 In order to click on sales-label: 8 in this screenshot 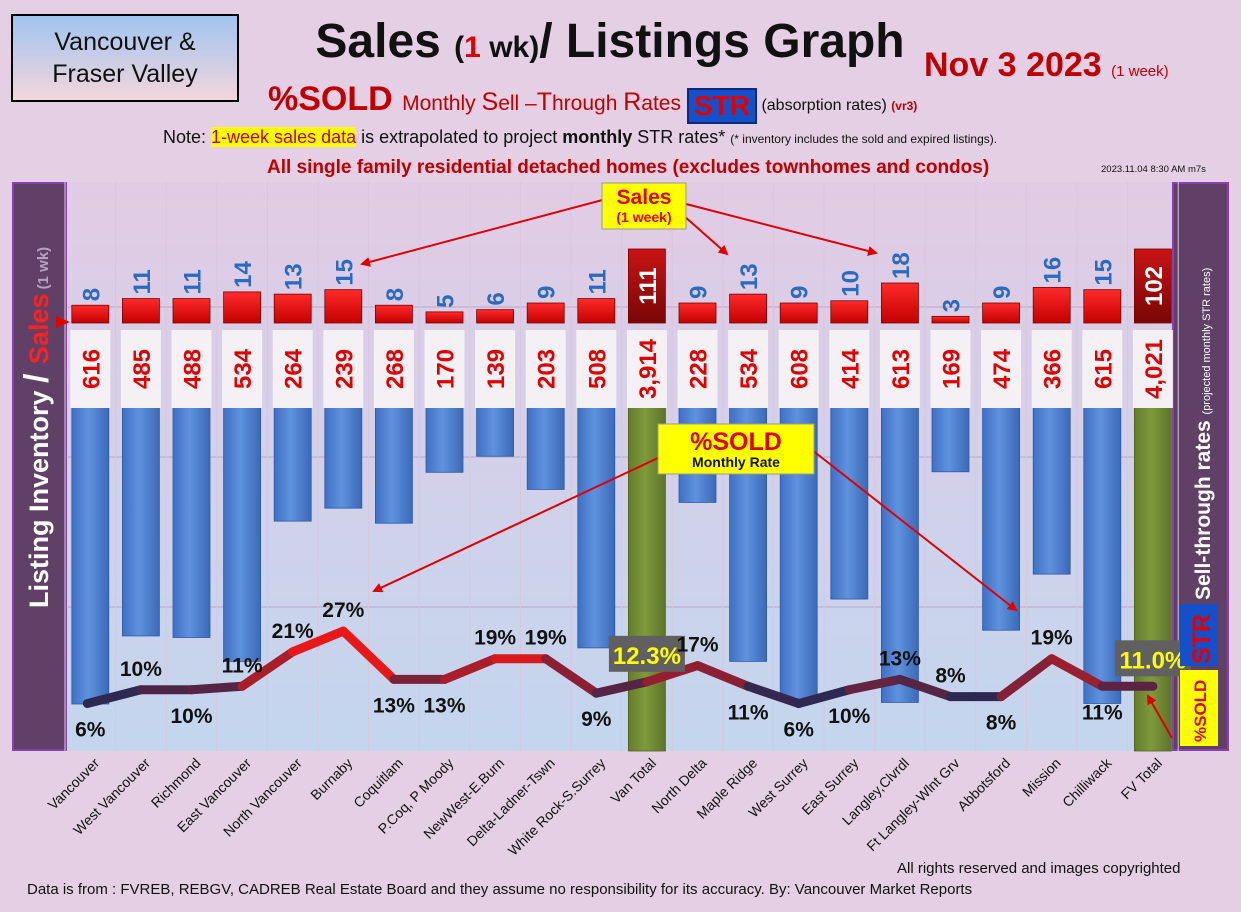, I will do `click(395, 294)`.